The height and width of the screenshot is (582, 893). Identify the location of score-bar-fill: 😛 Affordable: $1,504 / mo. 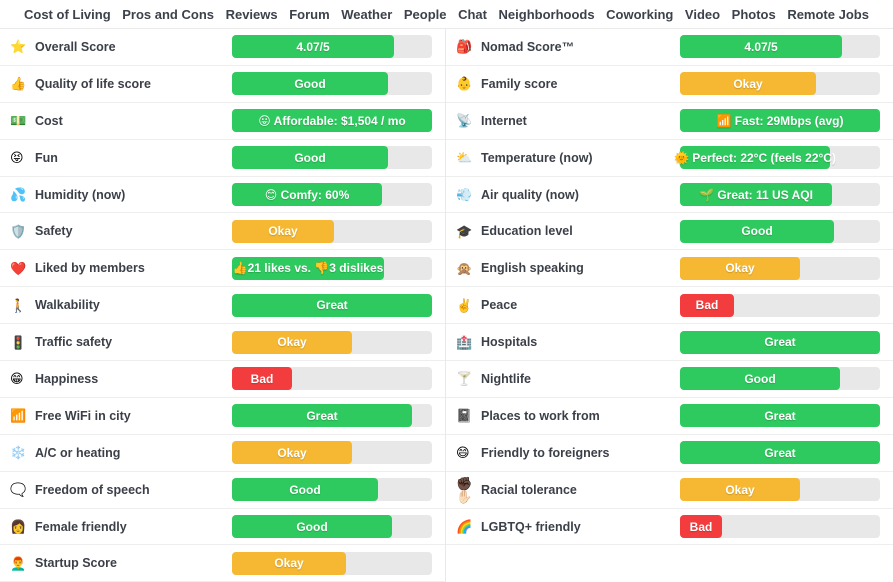
(332, 121).